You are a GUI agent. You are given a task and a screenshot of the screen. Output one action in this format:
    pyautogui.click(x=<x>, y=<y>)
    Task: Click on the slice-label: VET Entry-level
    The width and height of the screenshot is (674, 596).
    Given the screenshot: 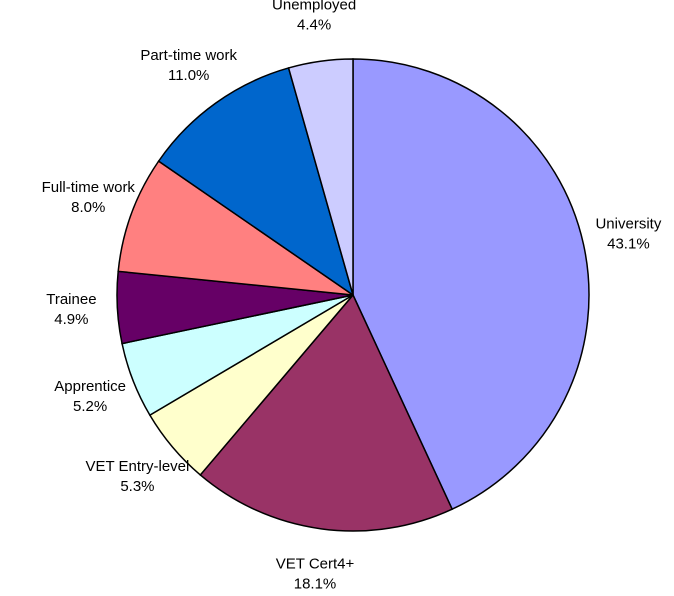 What is the action you would take?
    pyautogui.click(x=137, y=466)
    